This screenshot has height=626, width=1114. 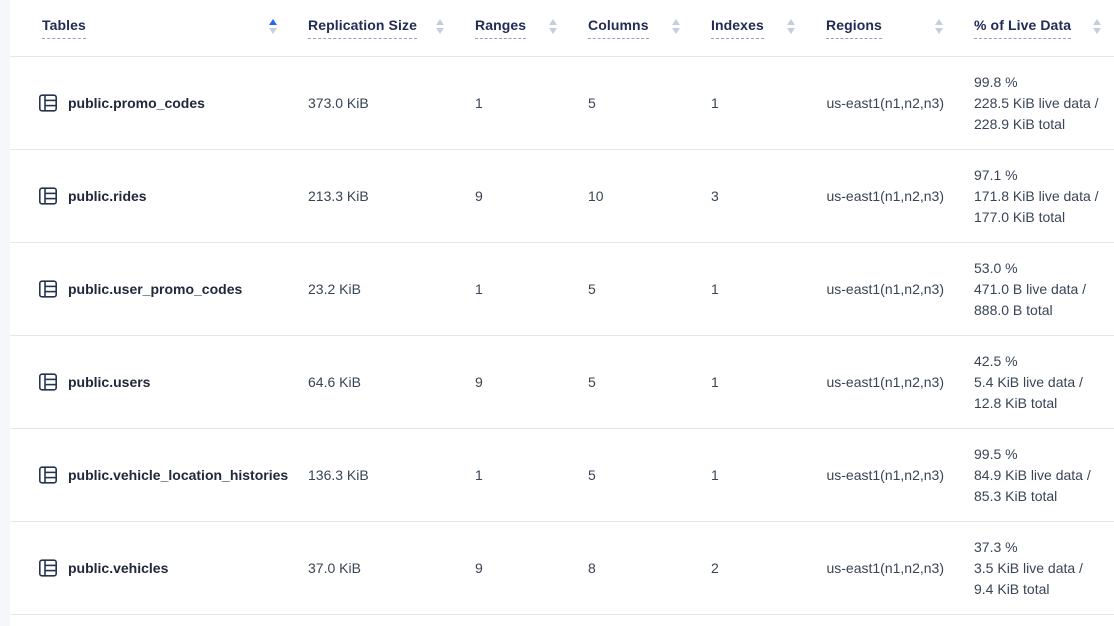 What do you see at coordinates (178, 475) in the screenshot?
I see `table-name: public.vehicle_location_histories` at bounding box center [178, 475].